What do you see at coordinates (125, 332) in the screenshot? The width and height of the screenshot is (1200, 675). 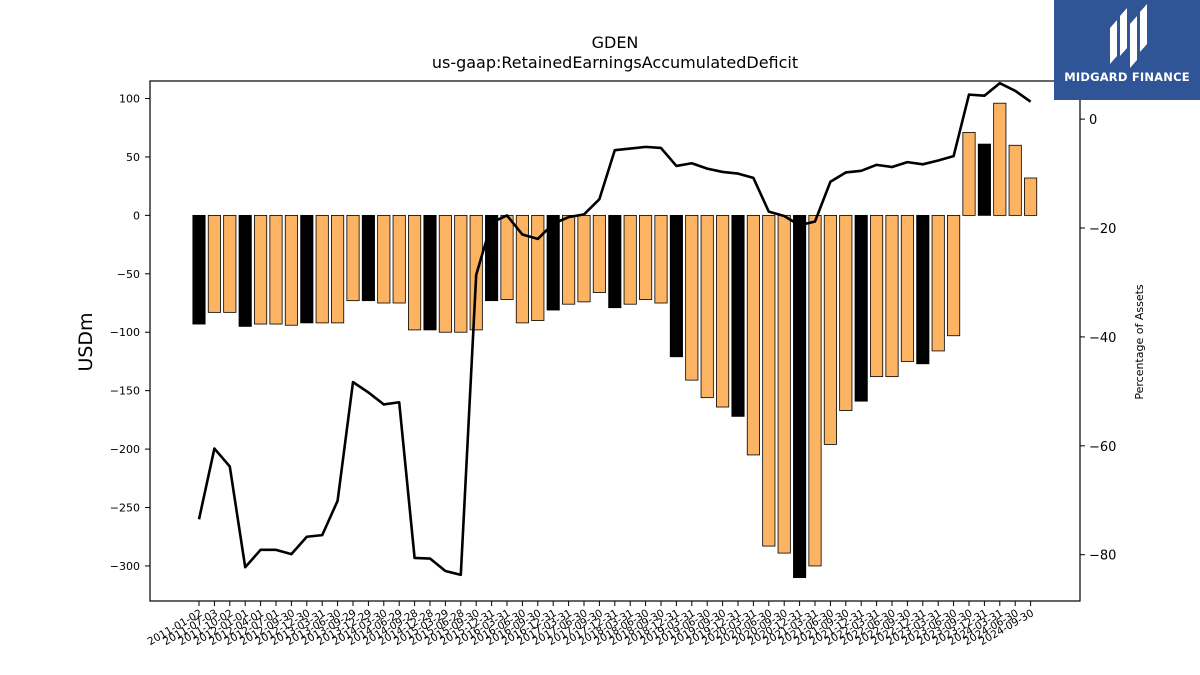 I see `y-tick-label: −100` at bounding box center [125, 332].